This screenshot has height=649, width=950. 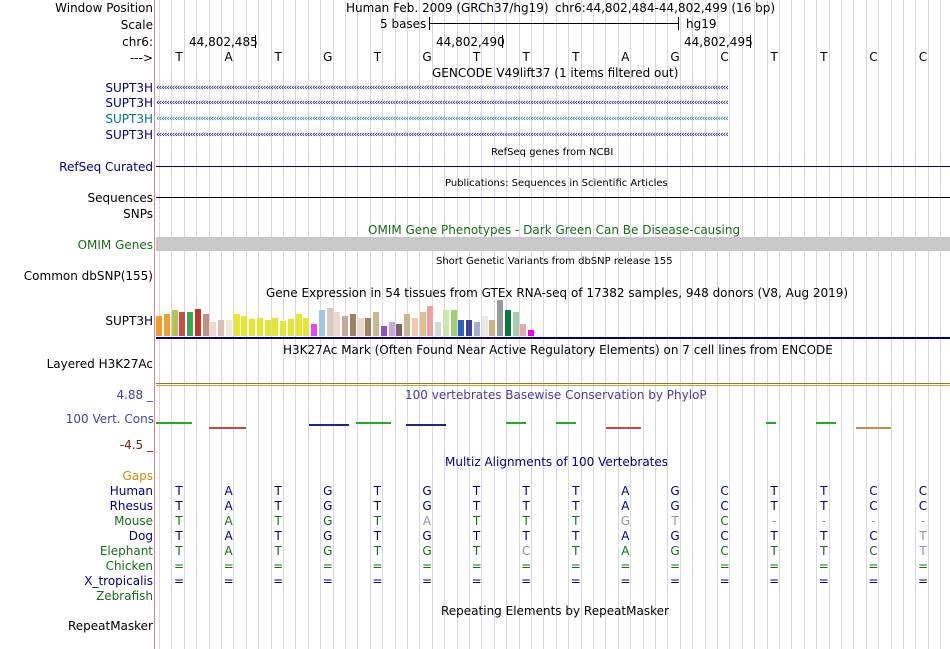 What do you see at coordinates (131, 491) in the screenshot?
I see `multiz-species-label: Human` at bounding box center [131, 491].